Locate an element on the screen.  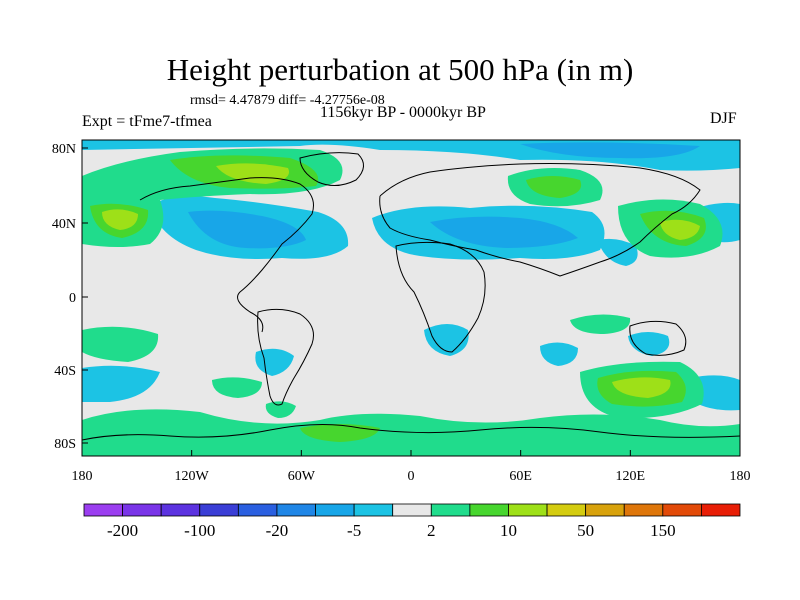
colorbar: -200 -100 -20 -5 2 10 50 150 is located at coordinates (412, 521).